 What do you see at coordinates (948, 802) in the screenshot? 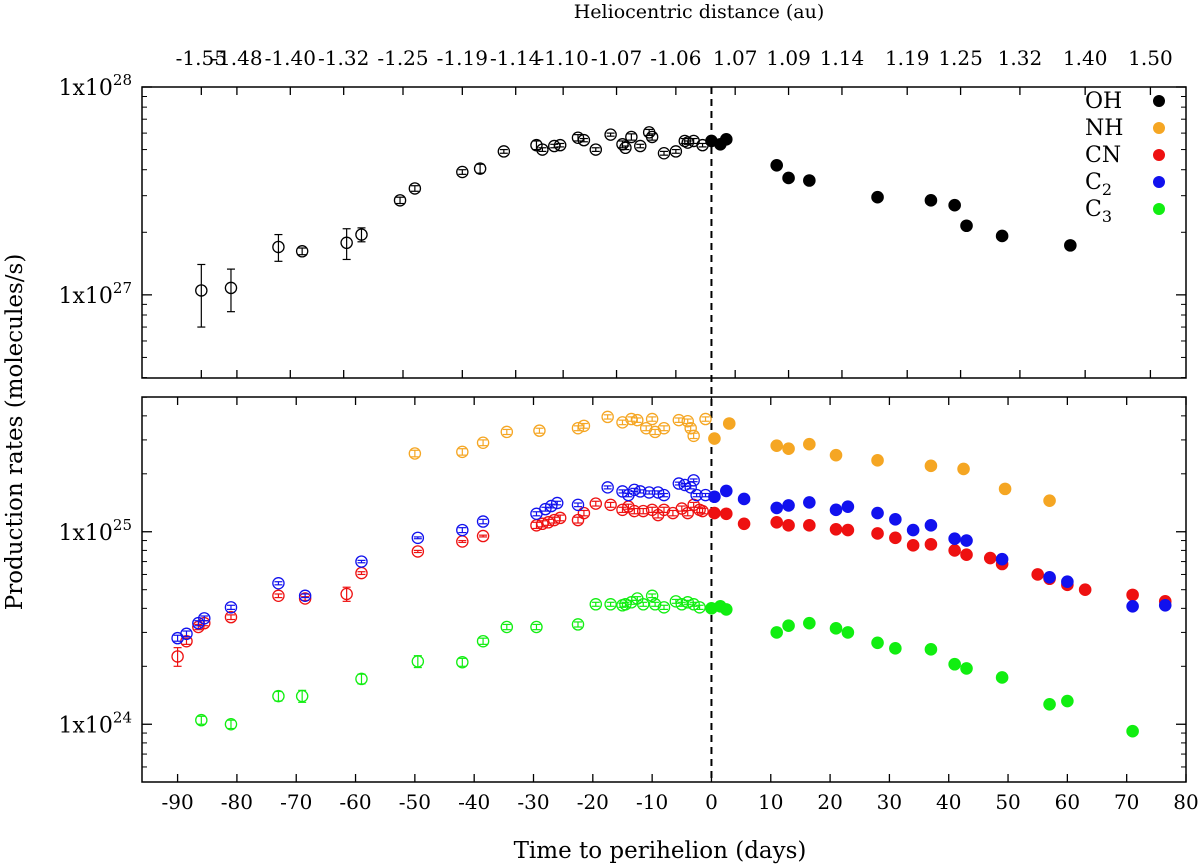
I see `x-tick-label: 40` at bounding box center [948, 802].